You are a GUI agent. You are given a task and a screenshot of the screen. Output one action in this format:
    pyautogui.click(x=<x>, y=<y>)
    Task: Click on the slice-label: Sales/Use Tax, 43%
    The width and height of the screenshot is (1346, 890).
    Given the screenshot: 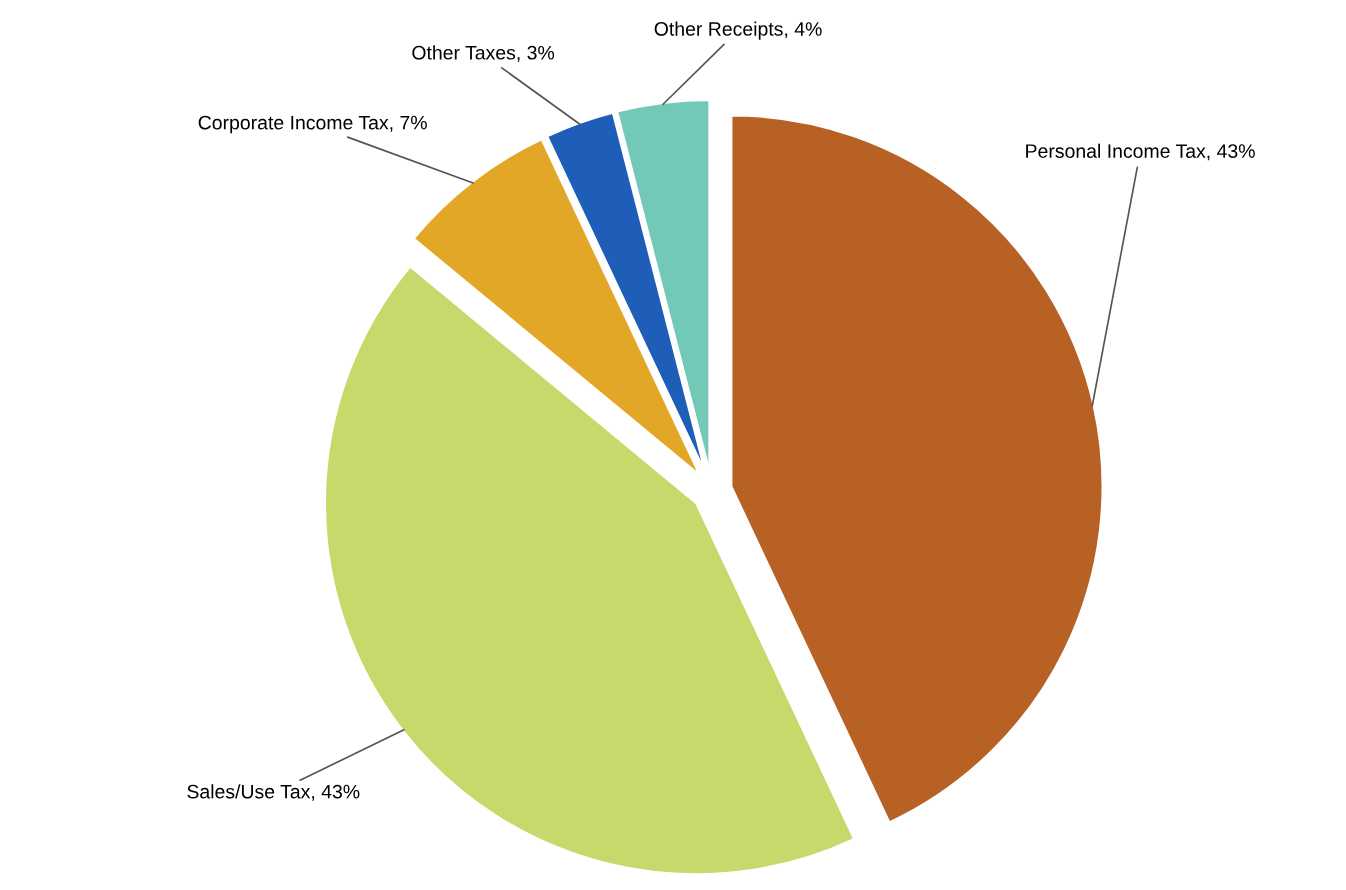 What is the action you would take?
    pyautogui.click(x=273, y=792)
    